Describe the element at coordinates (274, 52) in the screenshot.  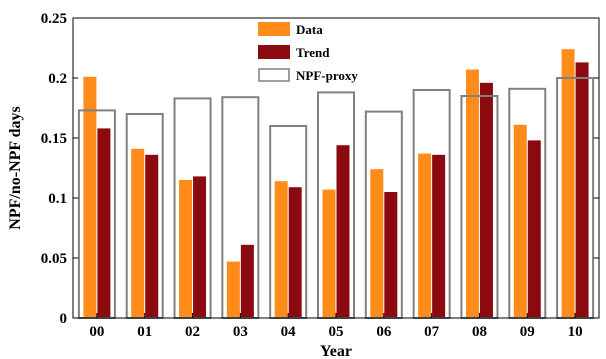
I see `legend-swatch-trend` at that location.